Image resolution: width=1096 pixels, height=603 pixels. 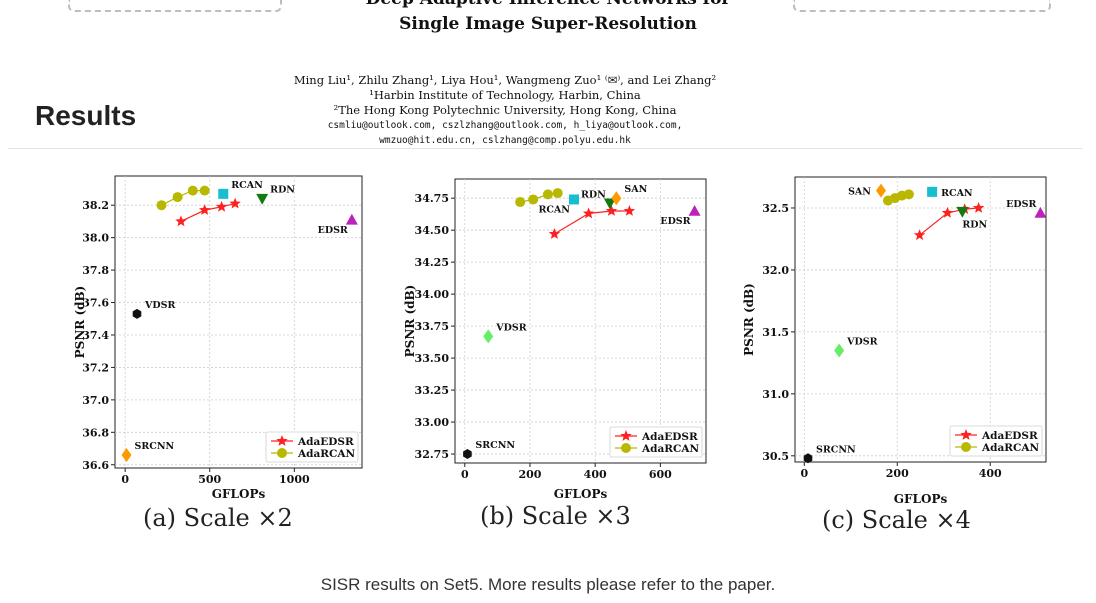 I want to click on plot-b-ytick-label: 34.25, so click(x=432, y=262).